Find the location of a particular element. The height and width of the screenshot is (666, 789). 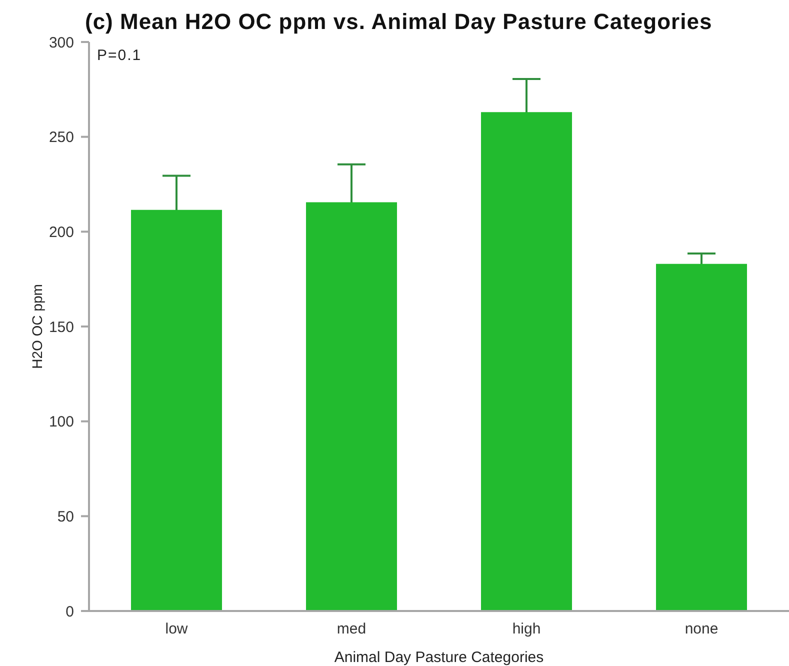

y-tick-label: 300 is located at coordinates (61, 43).